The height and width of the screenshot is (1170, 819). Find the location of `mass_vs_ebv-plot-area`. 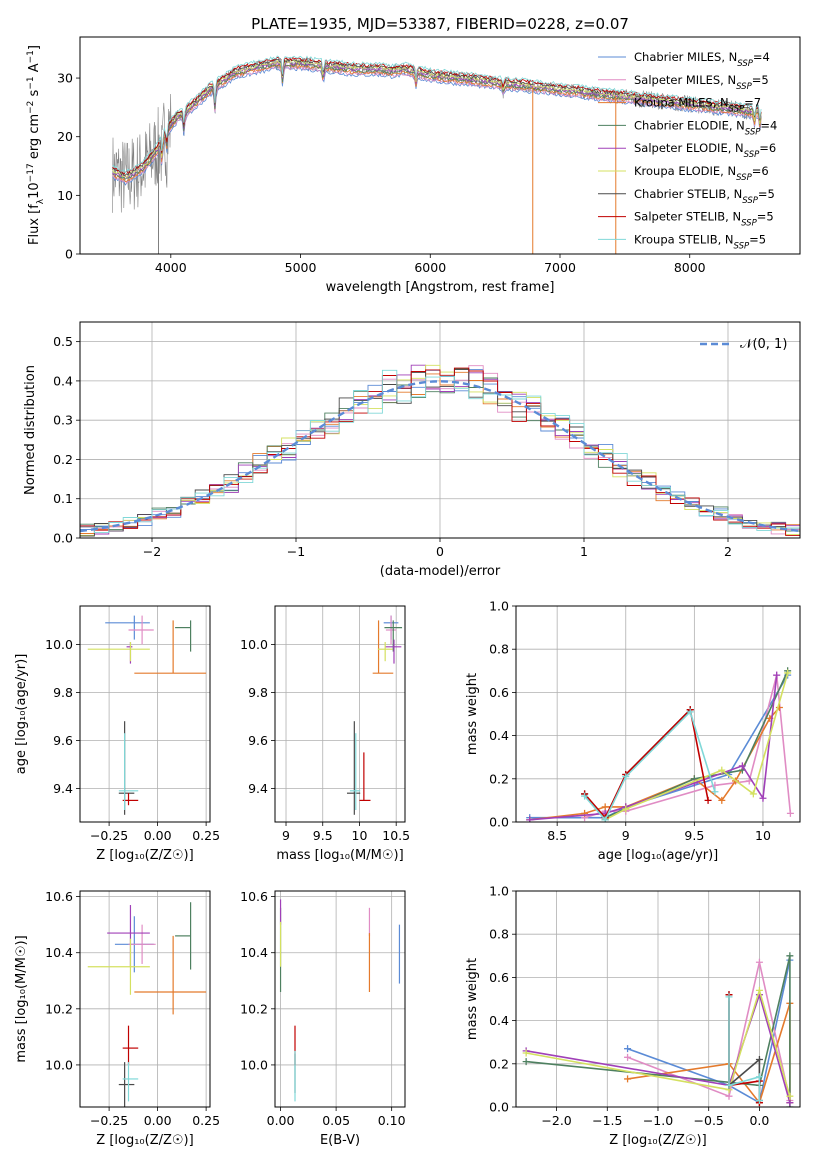

mass_vs_ebv-plot-area is located at coordinates (340, 1000).